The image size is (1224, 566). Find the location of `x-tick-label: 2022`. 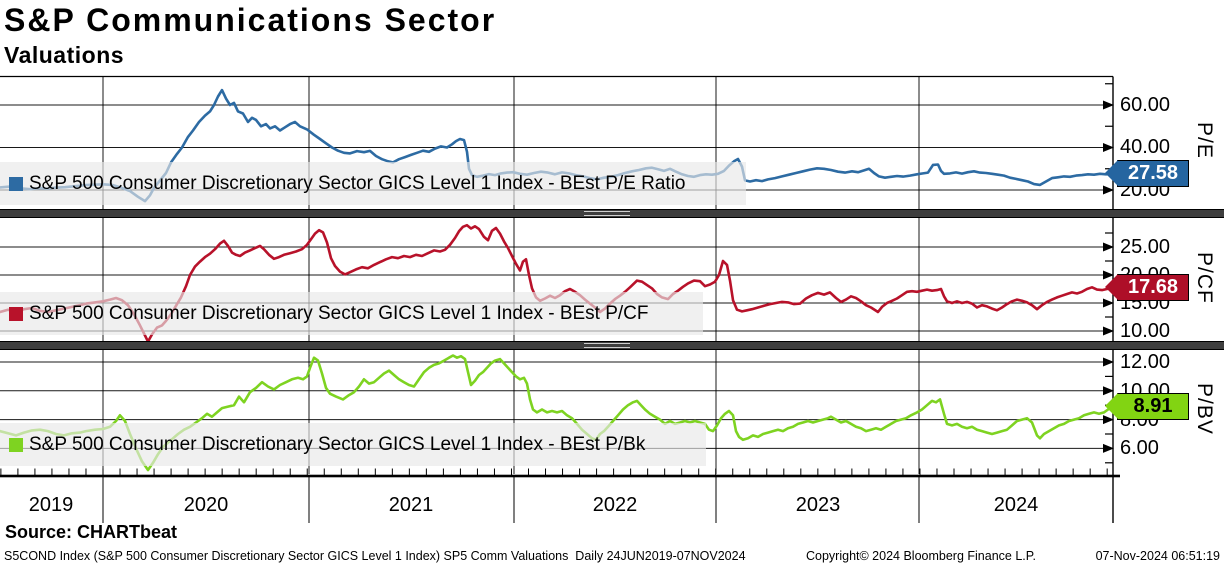

x-tick-label: 2022 is located at coordinates (615, 505).